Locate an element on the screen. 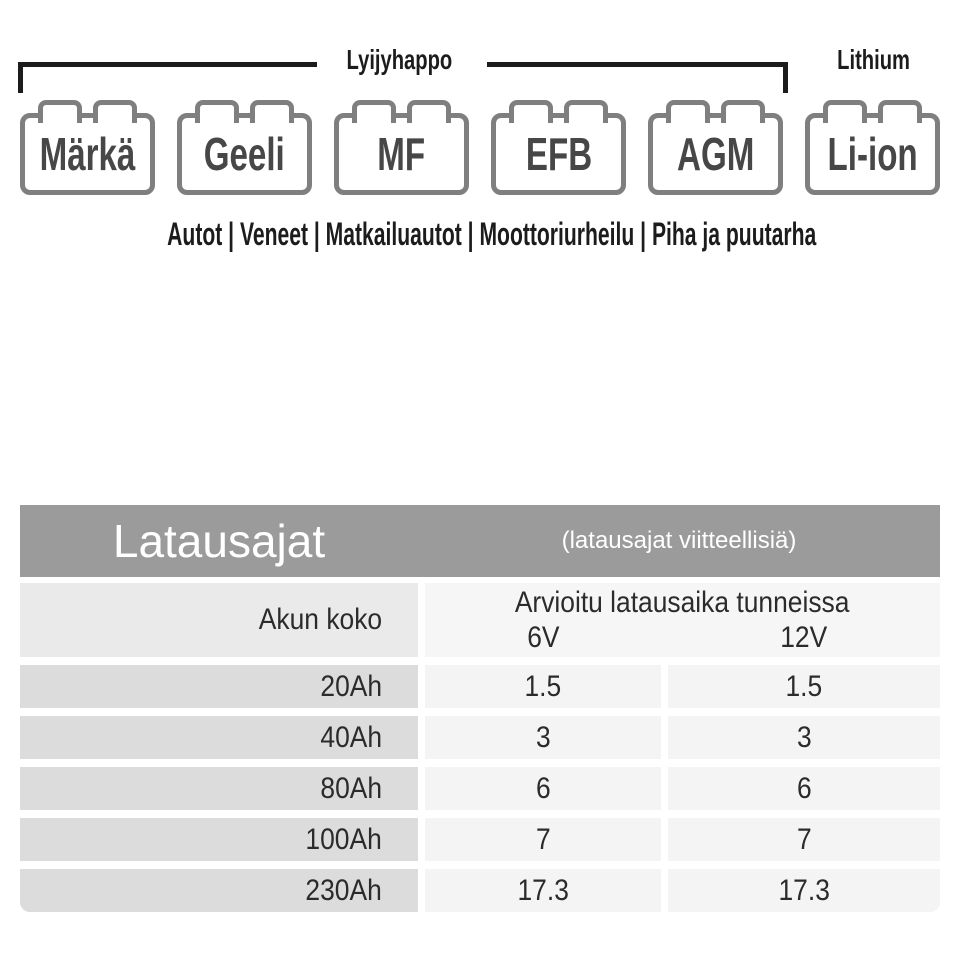  table-title-bar: Latausajat (latausajat viitteellisiä) is located at coordinates (480, 541).